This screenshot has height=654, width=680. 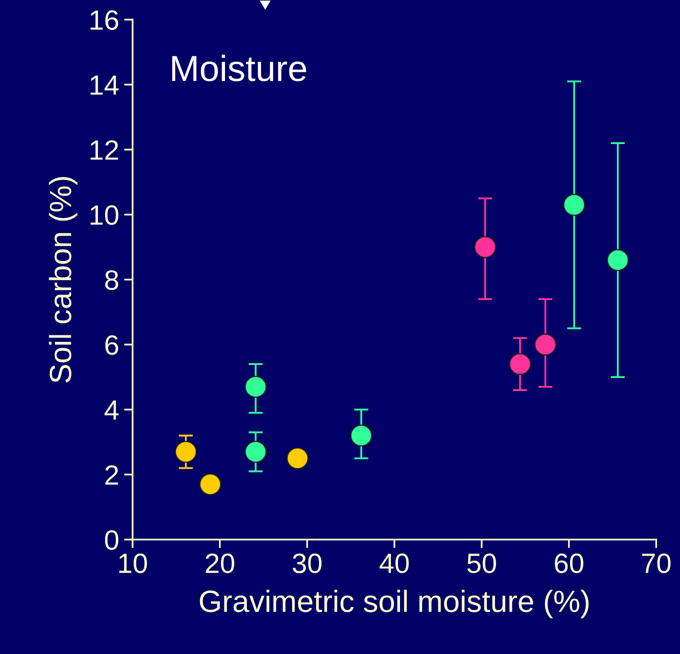 What do you see at coordinates (239, 68) in the screenshot?
I see `text: Moisture` at bounding box center [239, 68].